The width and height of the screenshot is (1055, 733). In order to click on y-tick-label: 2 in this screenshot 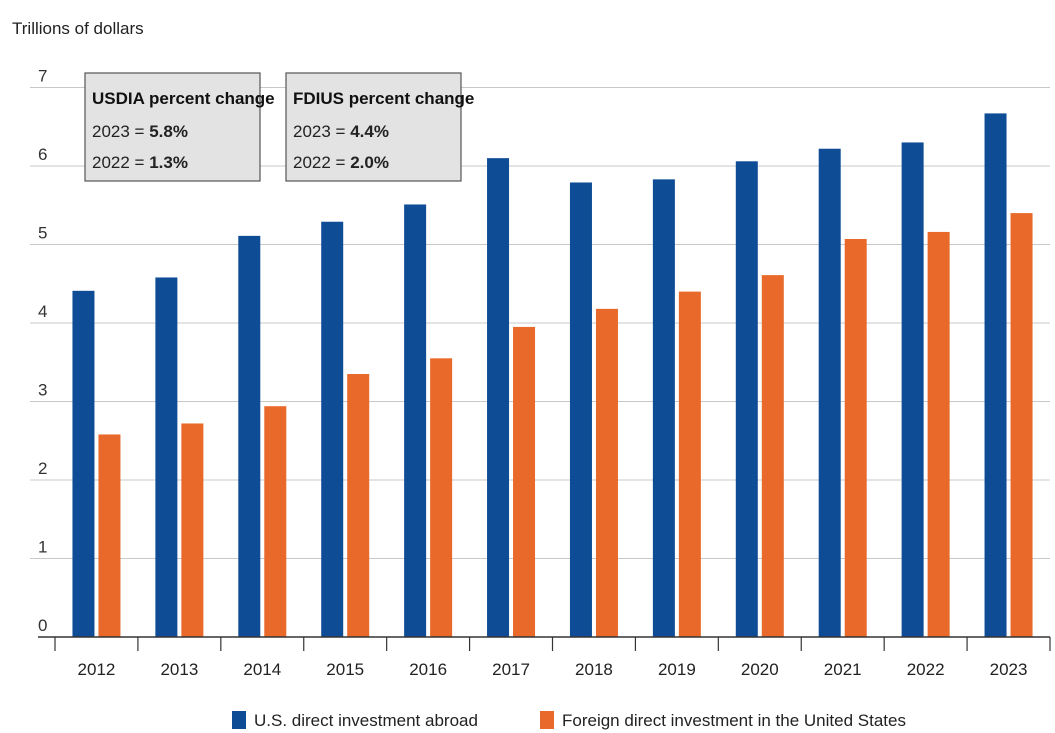, I will do `click(42, 468)`.